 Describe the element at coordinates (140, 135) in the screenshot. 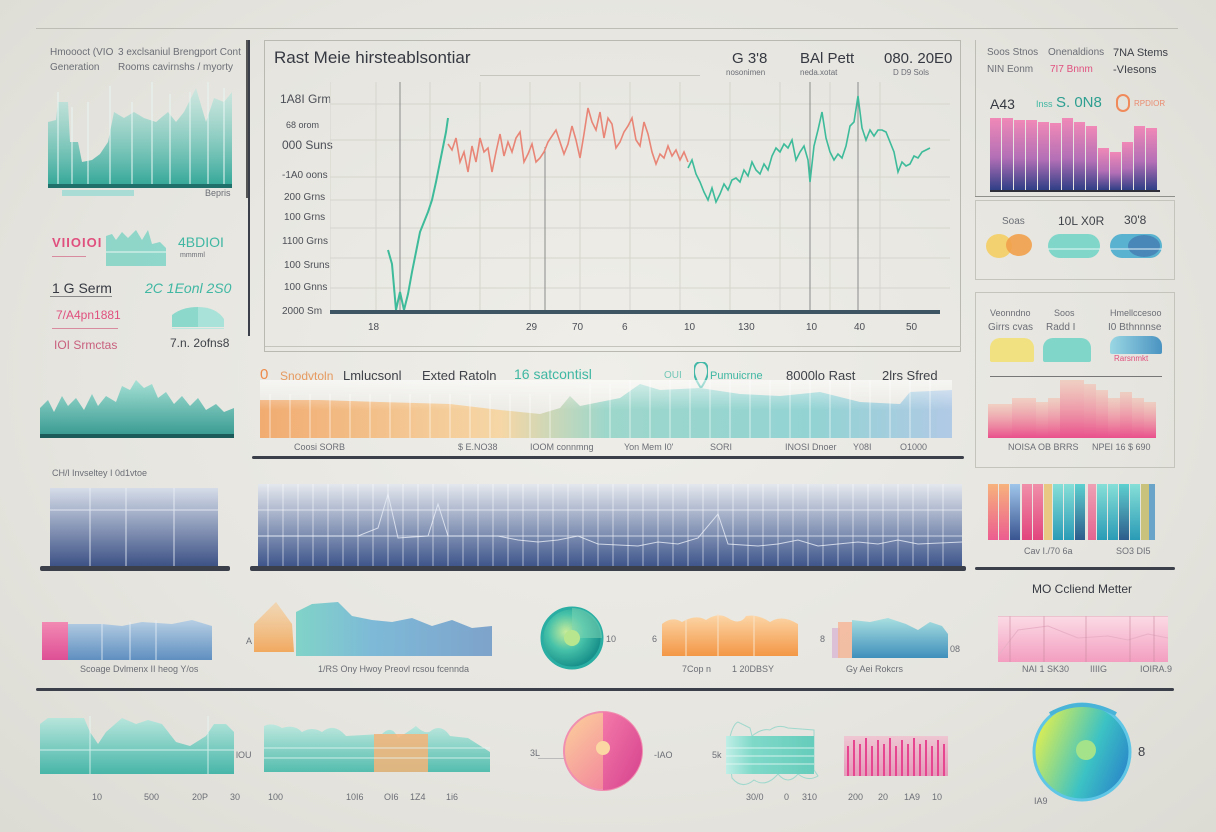

I see `top-left-teal-bars-chart` at that location.